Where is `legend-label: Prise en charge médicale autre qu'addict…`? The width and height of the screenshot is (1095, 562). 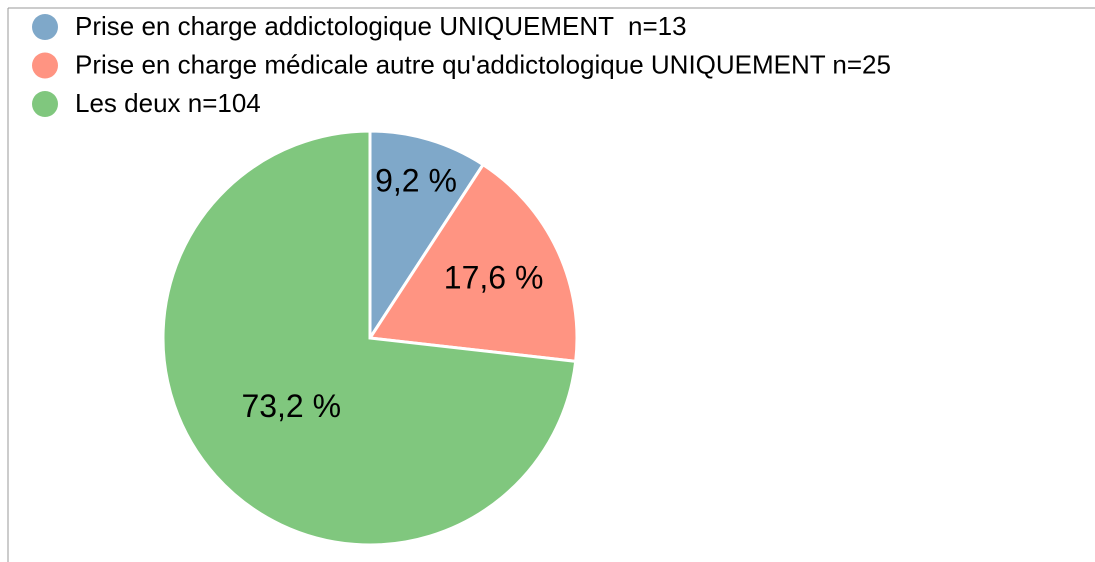
legend-label: Prise en charge médicale autre qu'addict… is located at coordinates (483, 64).